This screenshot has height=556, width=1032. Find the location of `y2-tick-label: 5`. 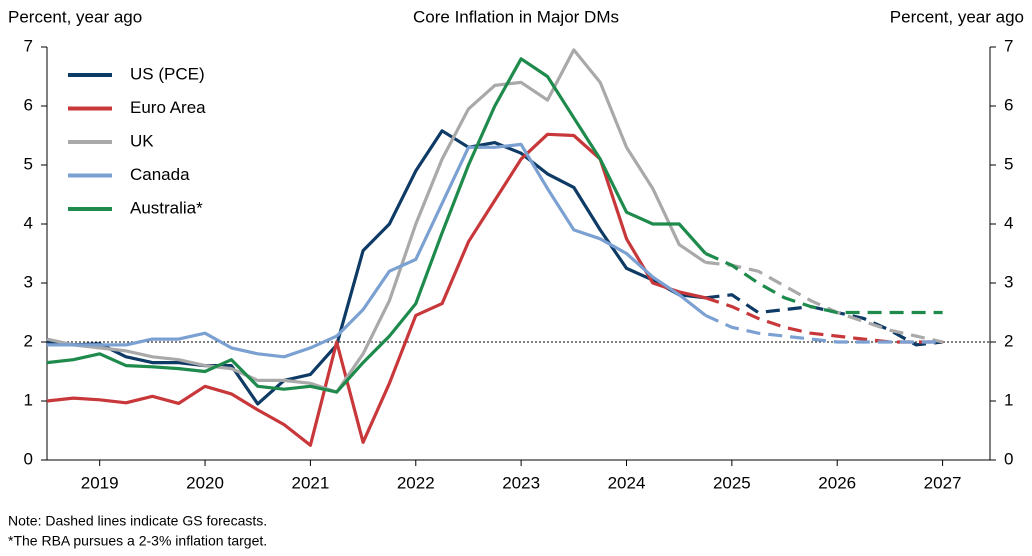

y2-tick-label: 5 is located at coordinates (1008, 163).